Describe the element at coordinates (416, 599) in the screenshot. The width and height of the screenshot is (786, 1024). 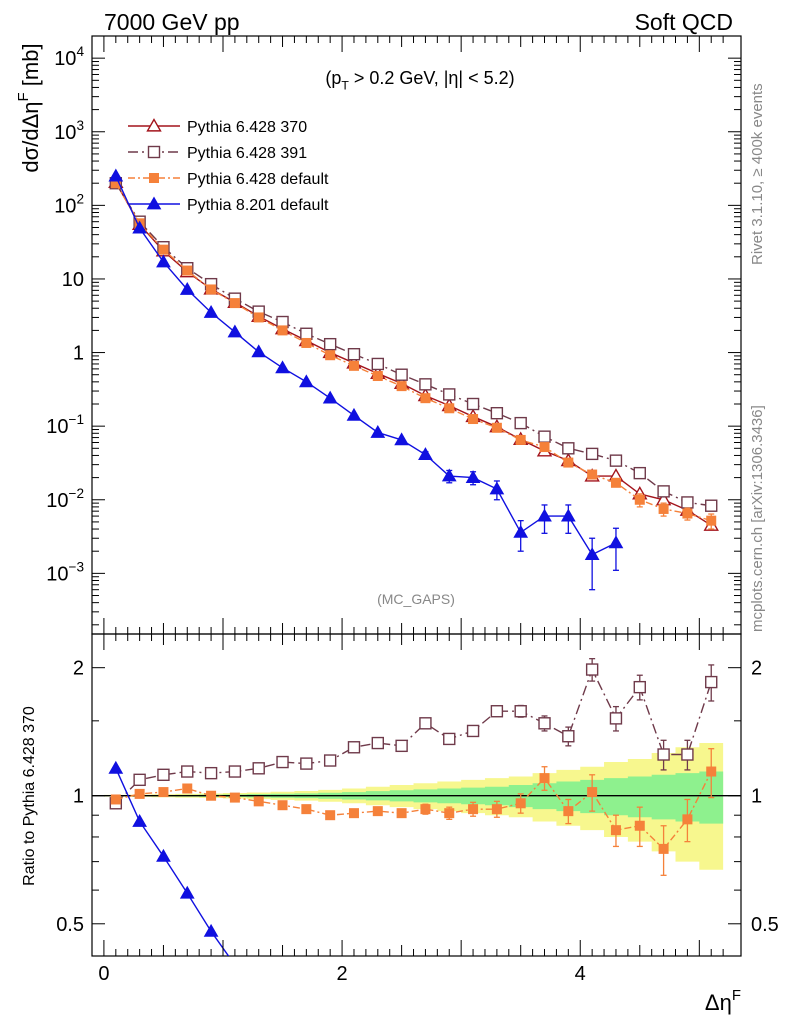
I see `watermark: (MC_GAPS)` at that location.